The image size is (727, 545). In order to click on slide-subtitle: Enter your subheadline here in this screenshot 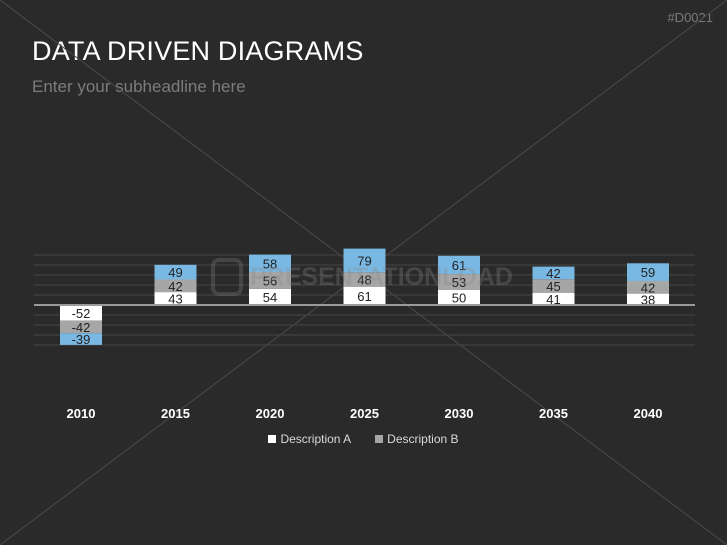, I will do `click(139, 86)`.